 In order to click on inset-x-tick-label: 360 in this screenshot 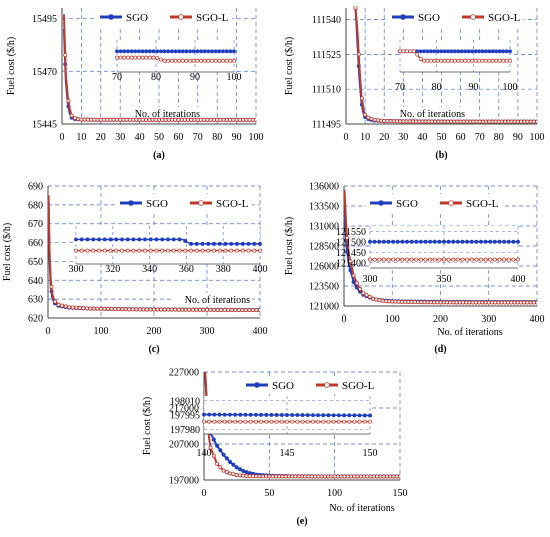, I will do `click(186, 269)`.